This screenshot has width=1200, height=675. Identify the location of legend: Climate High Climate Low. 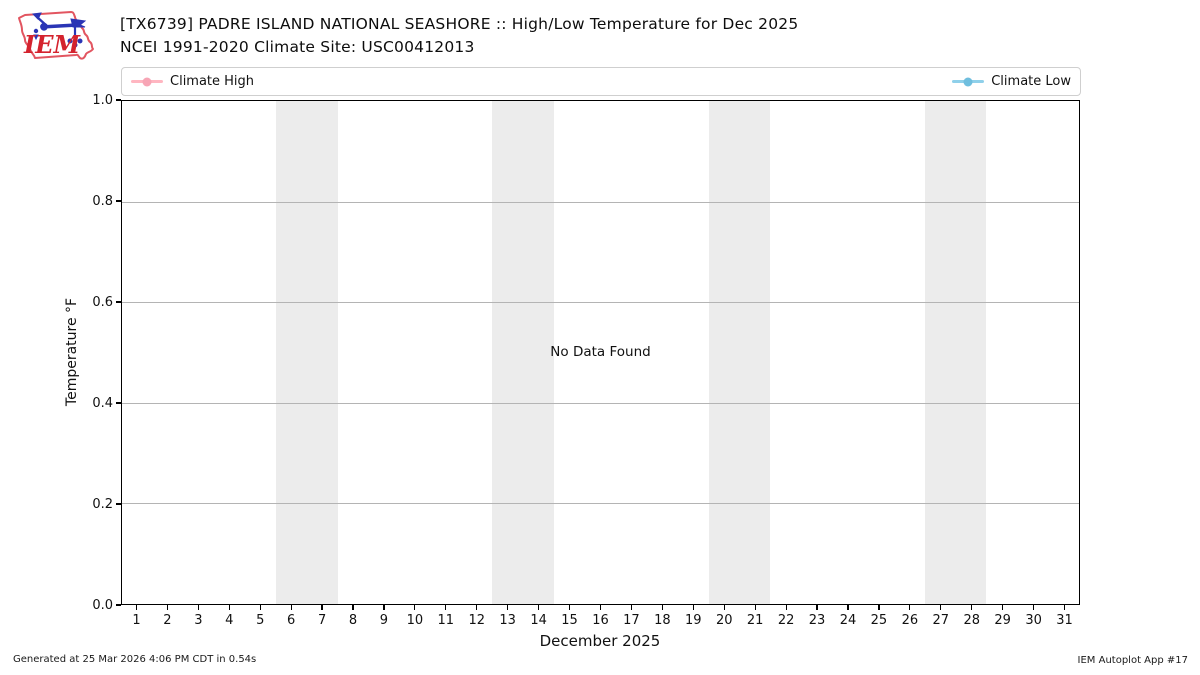
(601, 81).